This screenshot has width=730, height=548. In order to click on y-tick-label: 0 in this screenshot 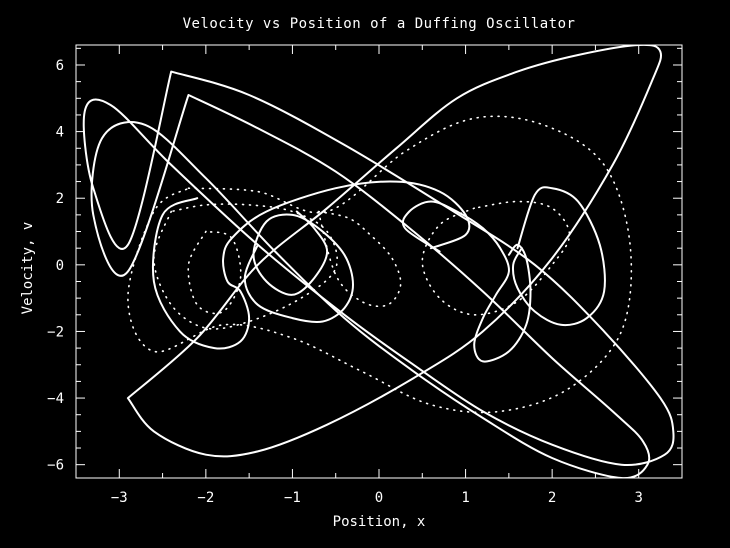, I will do `click(60, 266)`.